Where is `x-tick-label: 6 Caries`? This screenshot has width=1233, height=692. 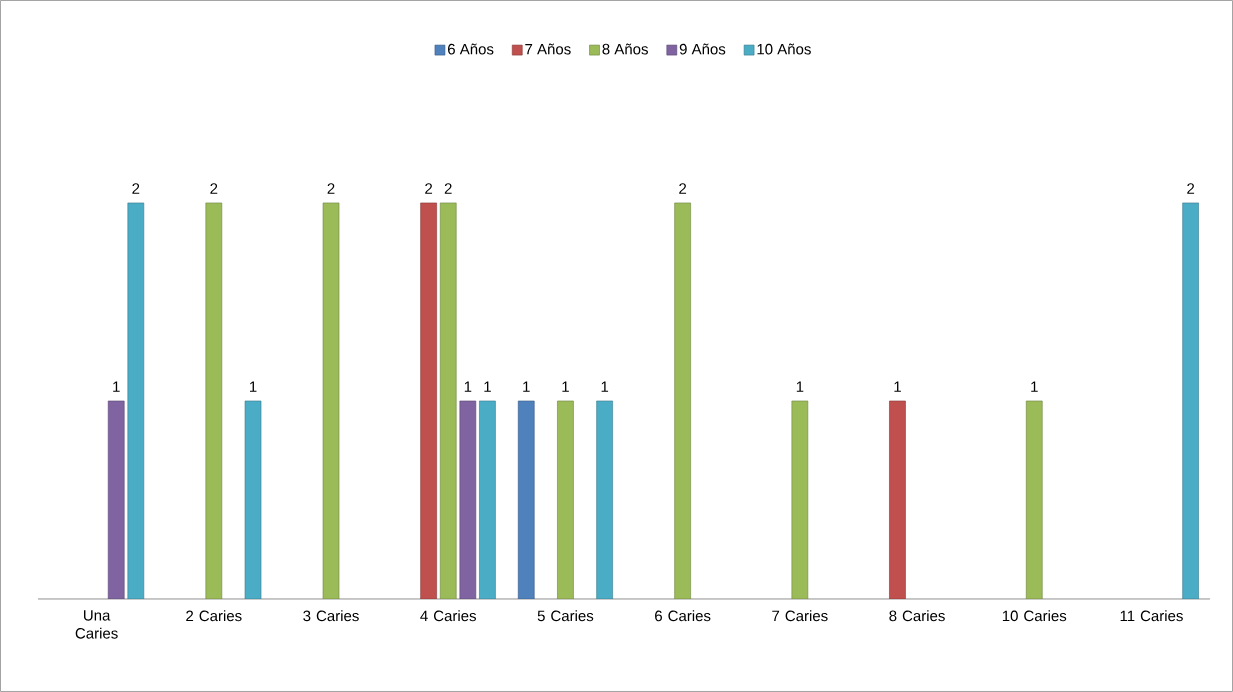
x-tick-label: 6 Caries is located at coordinates (683, 616).